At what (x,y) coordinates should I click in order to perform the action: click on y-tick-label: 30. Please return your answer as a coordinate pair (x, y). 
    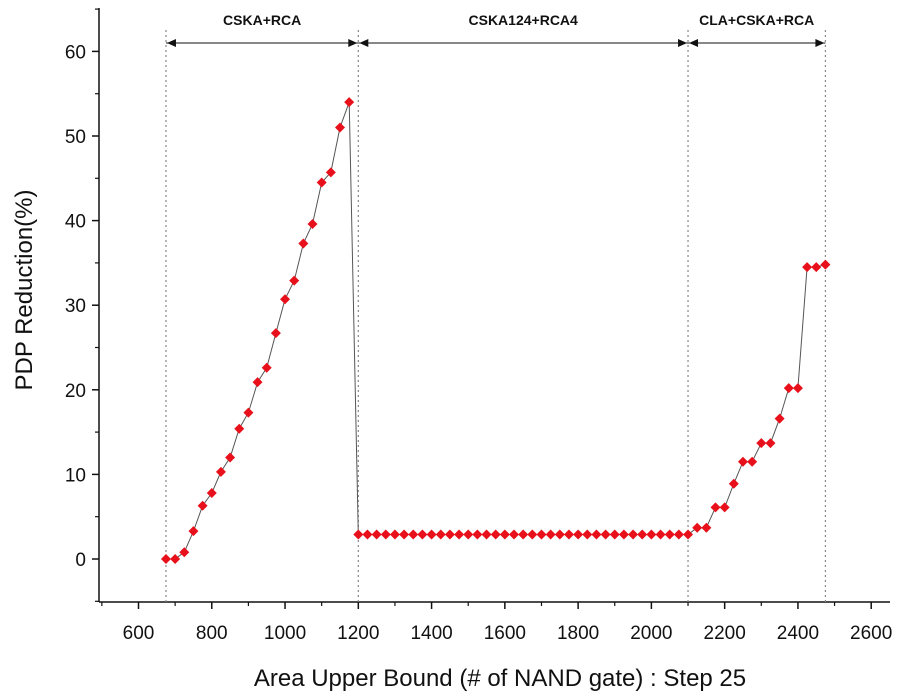
    Looking at the image, I should click on (75, 306).